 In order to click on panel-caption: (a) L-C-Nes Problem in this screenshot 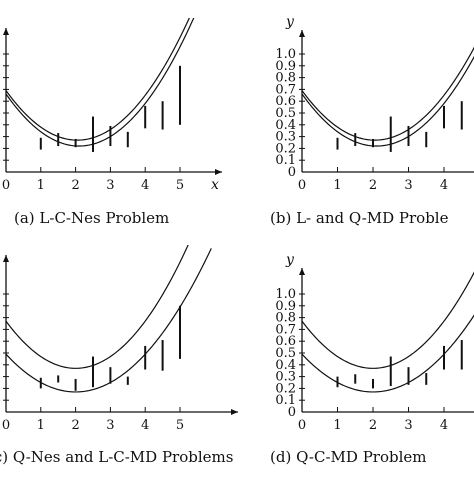, I will do `click(91, 218)`.